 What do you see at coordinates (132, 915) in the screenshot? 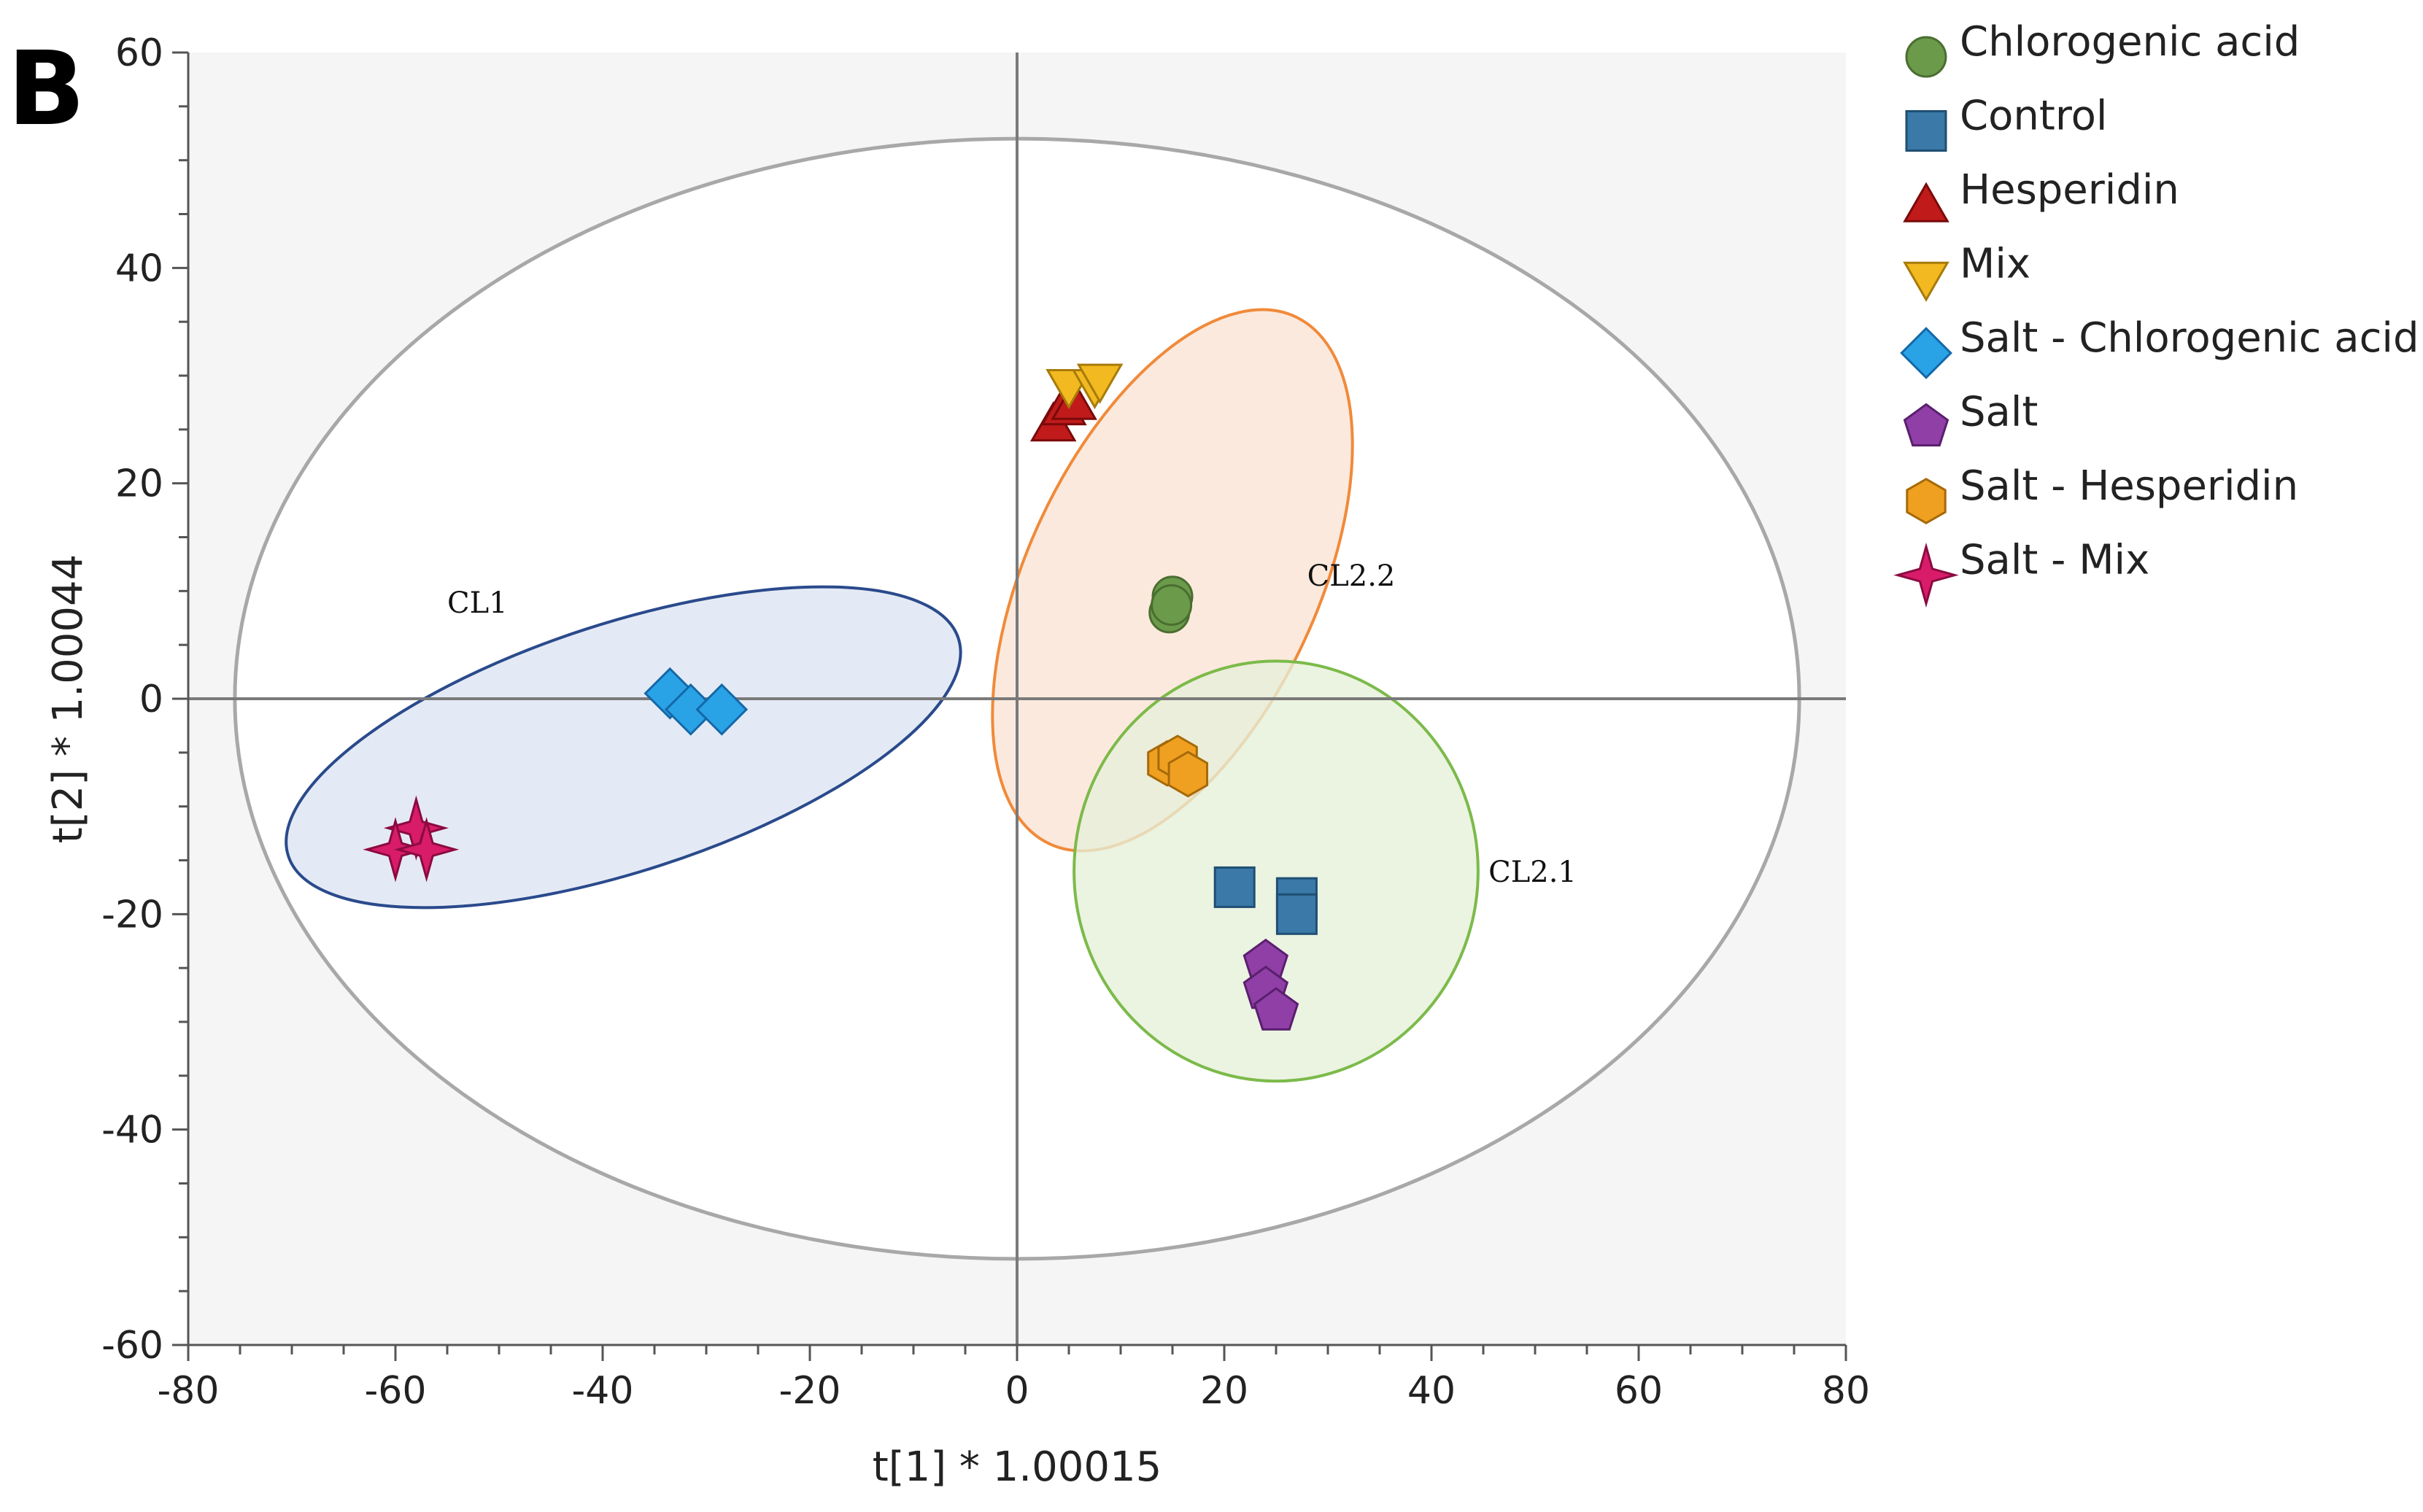
I see `y-tick-label: -20` at bounding box center [132, 915].